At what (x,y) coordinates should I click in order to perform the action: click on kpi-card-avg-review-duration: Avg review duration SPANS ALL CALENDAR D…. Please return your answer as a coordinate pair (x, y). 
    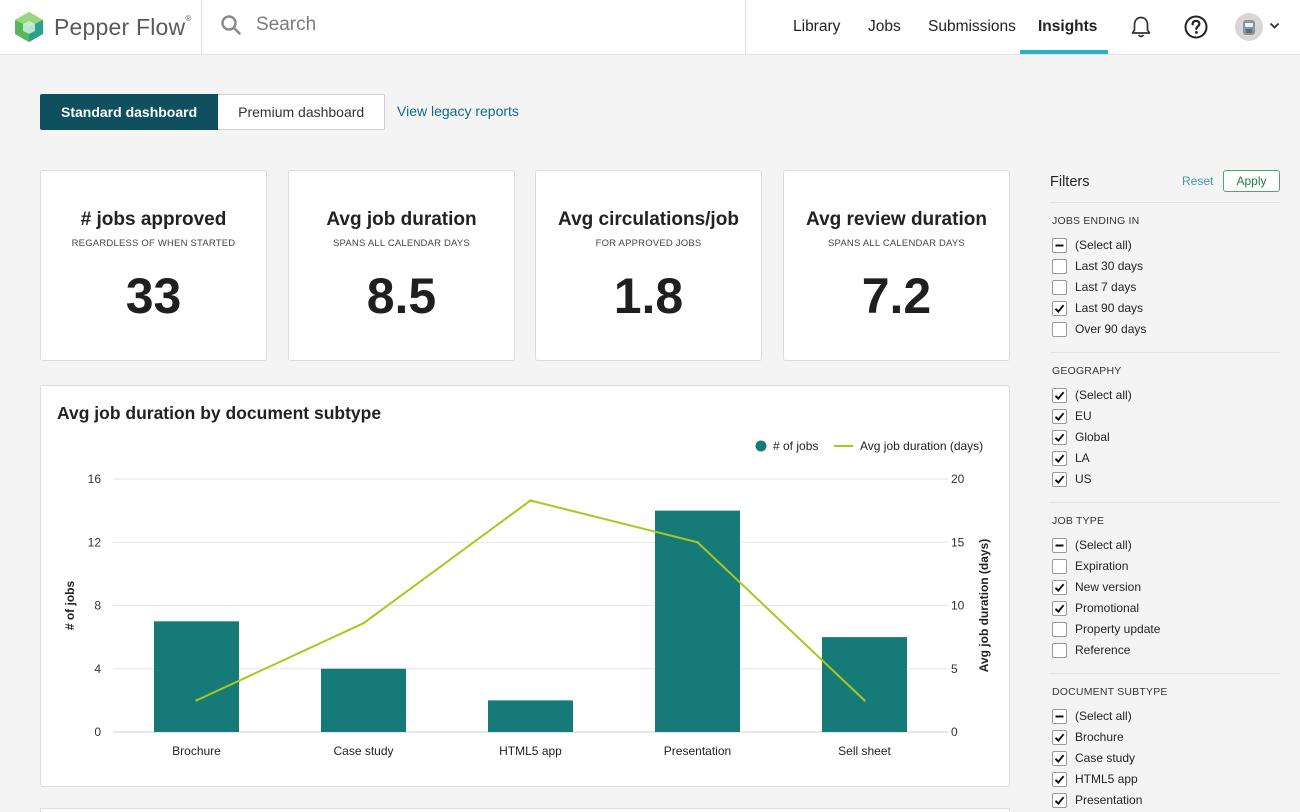
    Looking at the image, I should click on (896, 265).